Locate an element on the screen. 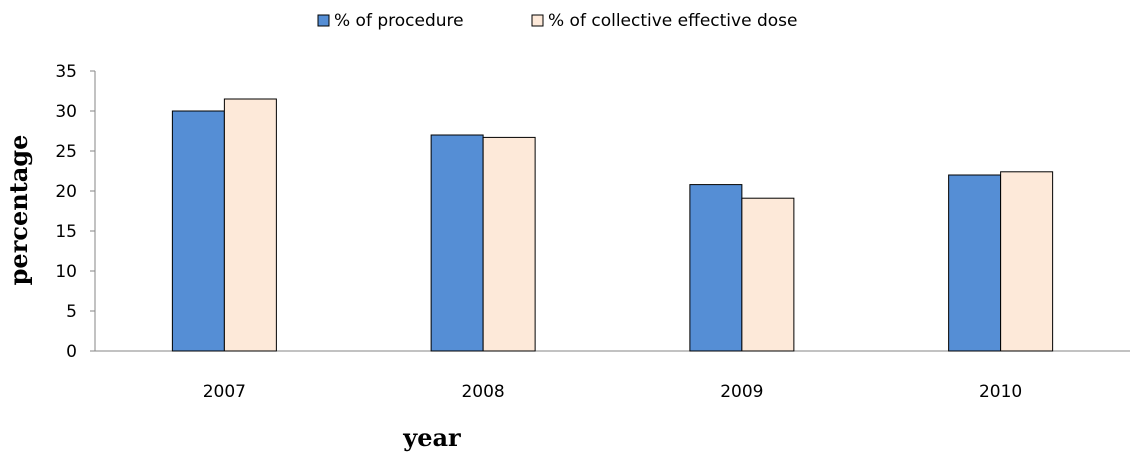 This screenshot has width=1139, height=457. y-axis-title: percentage is located at coordinates (18, 210).